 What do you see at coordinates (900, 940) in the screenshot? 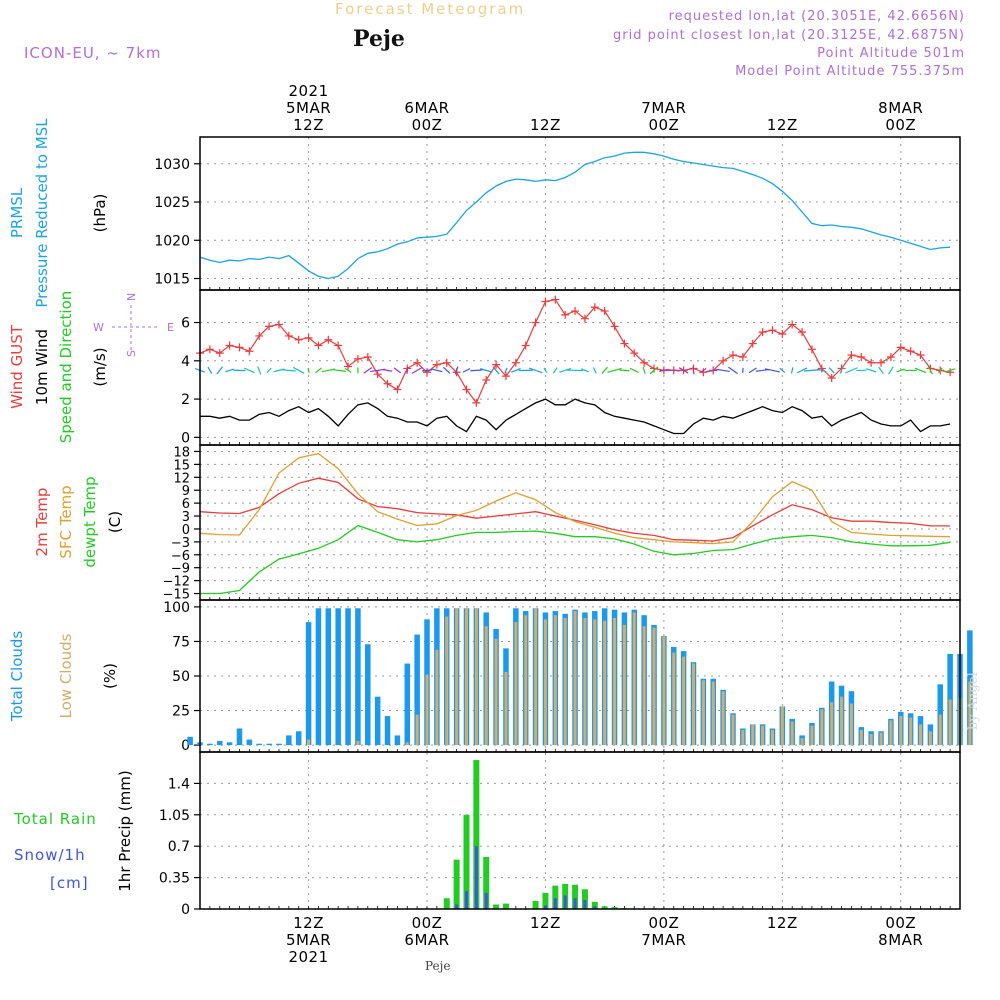
I see `bottom-time-label: 8MAR` at bounding box center [900, 940].